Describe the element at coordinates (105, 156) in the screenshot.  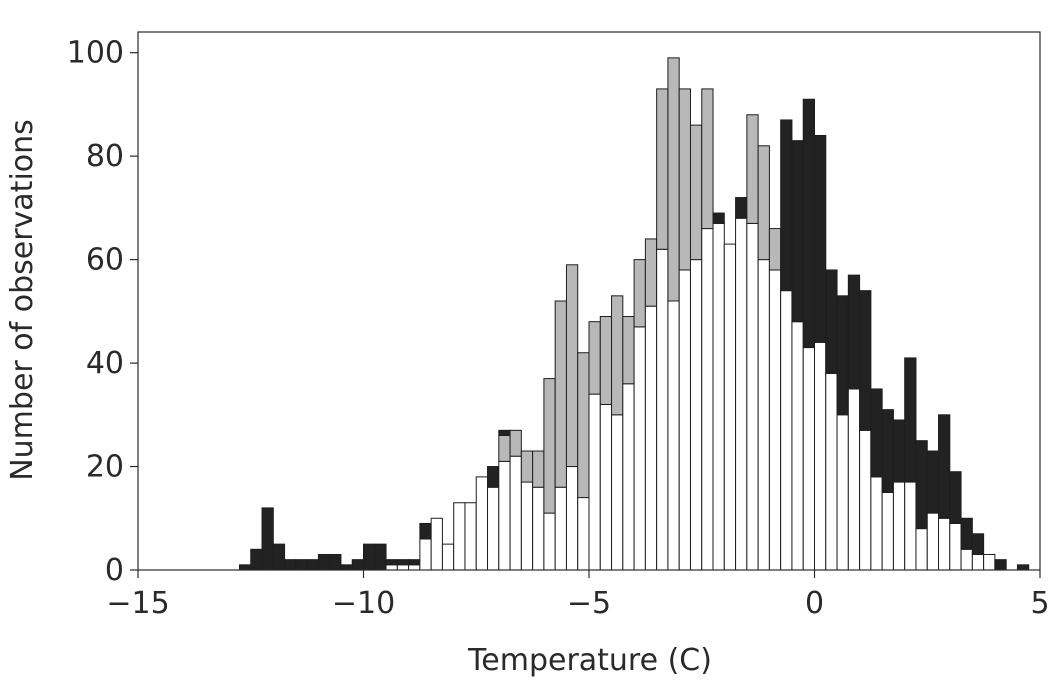
I see `y-tick-label: 80` at that location.